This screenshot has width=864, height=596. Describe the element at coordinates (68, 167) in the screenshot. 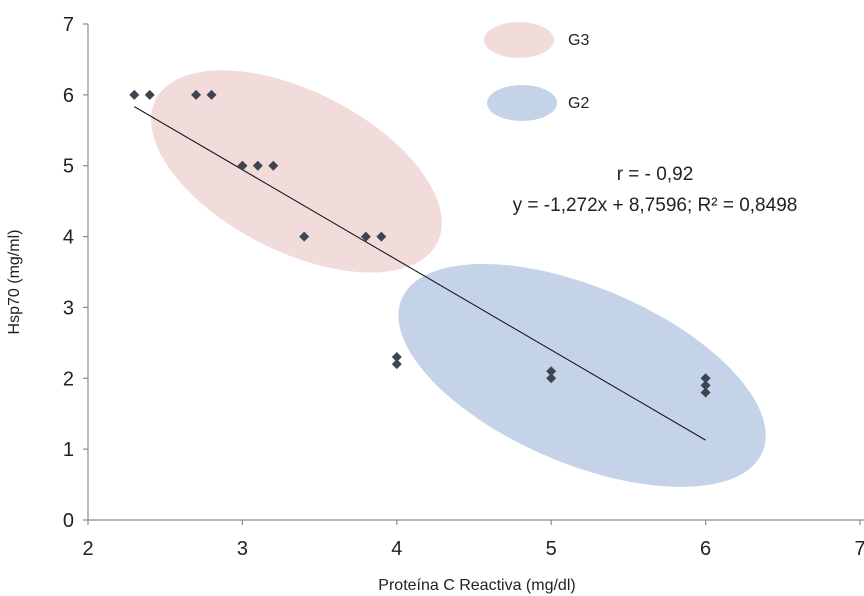

I see `y-tick-label: 5` at that location.